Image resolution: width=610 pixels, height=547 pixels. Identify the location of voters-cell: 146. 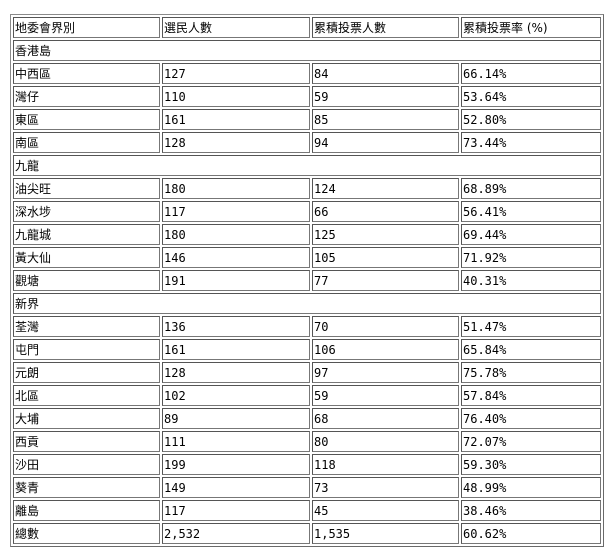
(236, 257).